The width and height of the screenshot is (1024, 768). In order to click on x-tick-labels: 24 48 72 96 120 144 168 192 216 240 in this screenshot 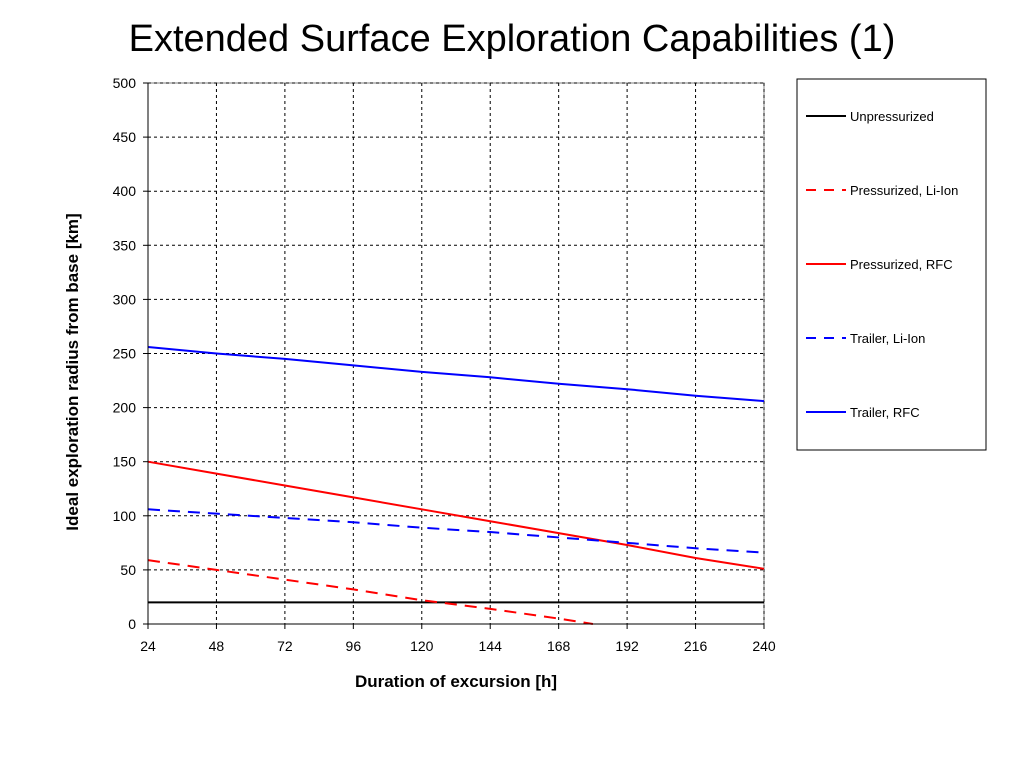, I will do `click(458, 639)`.